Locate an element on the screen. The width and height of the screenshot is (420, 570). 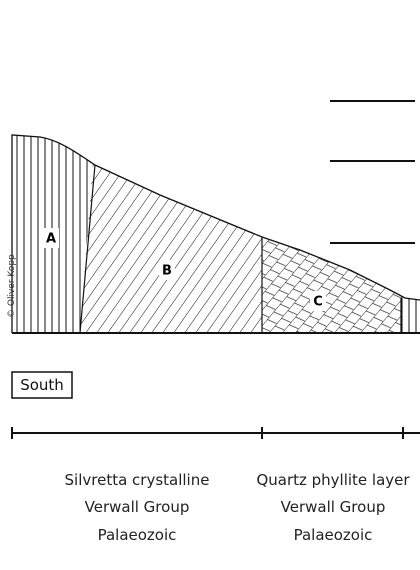
unit-a is located at coordinates (54, 234).